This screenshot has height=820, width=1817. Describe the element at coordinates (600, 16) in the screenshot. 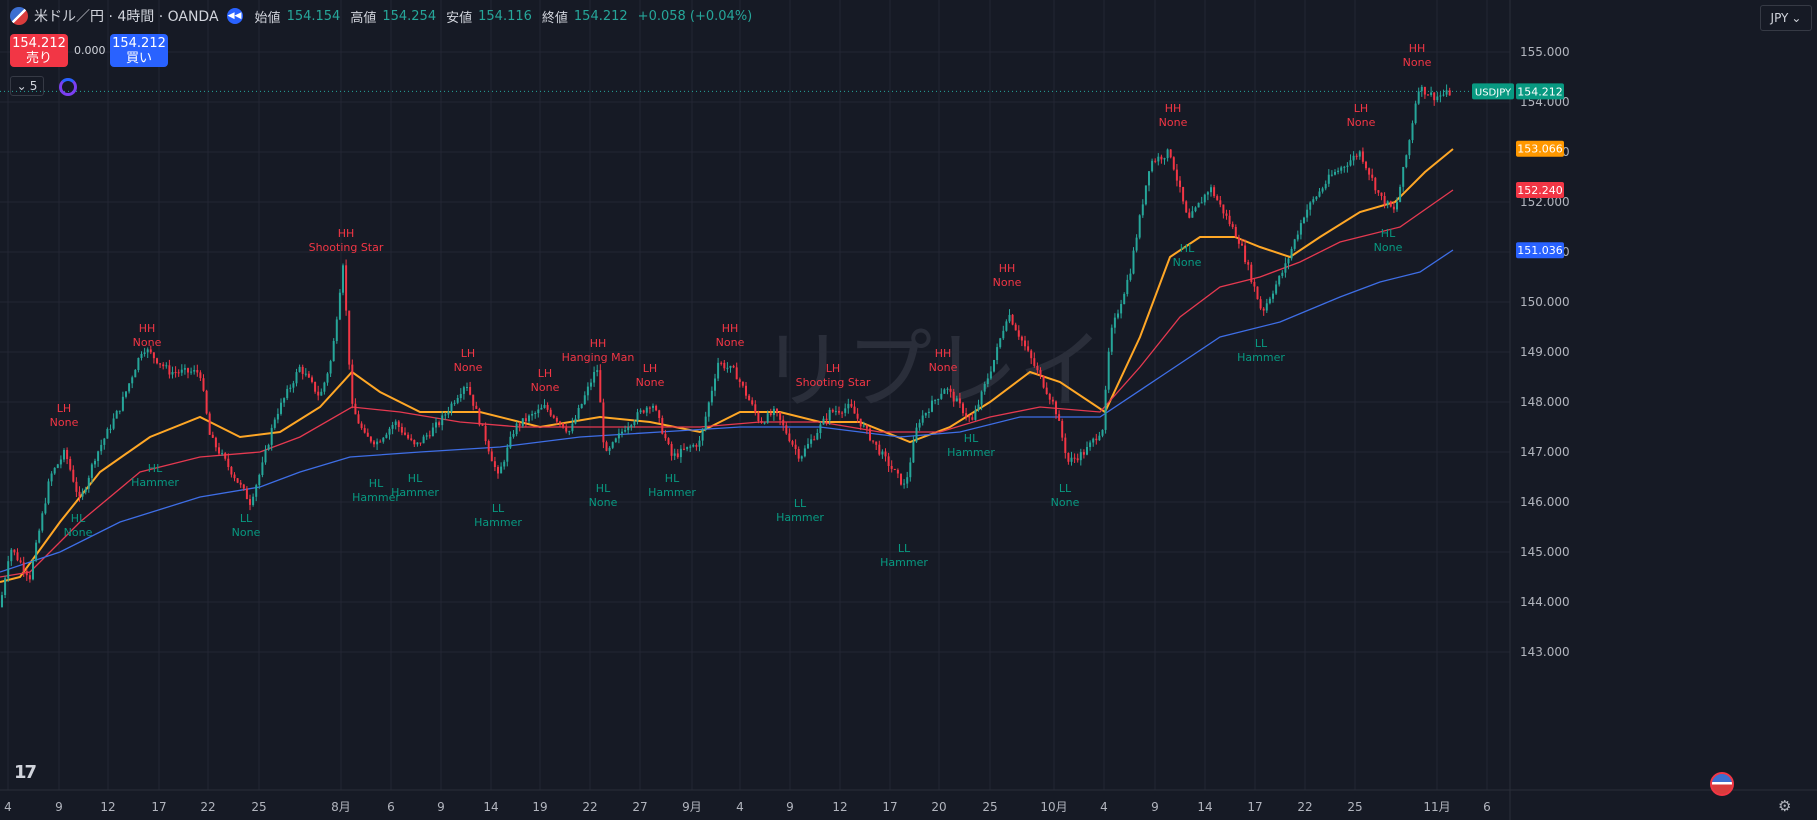

I see `close-value: 154.212` at that location.